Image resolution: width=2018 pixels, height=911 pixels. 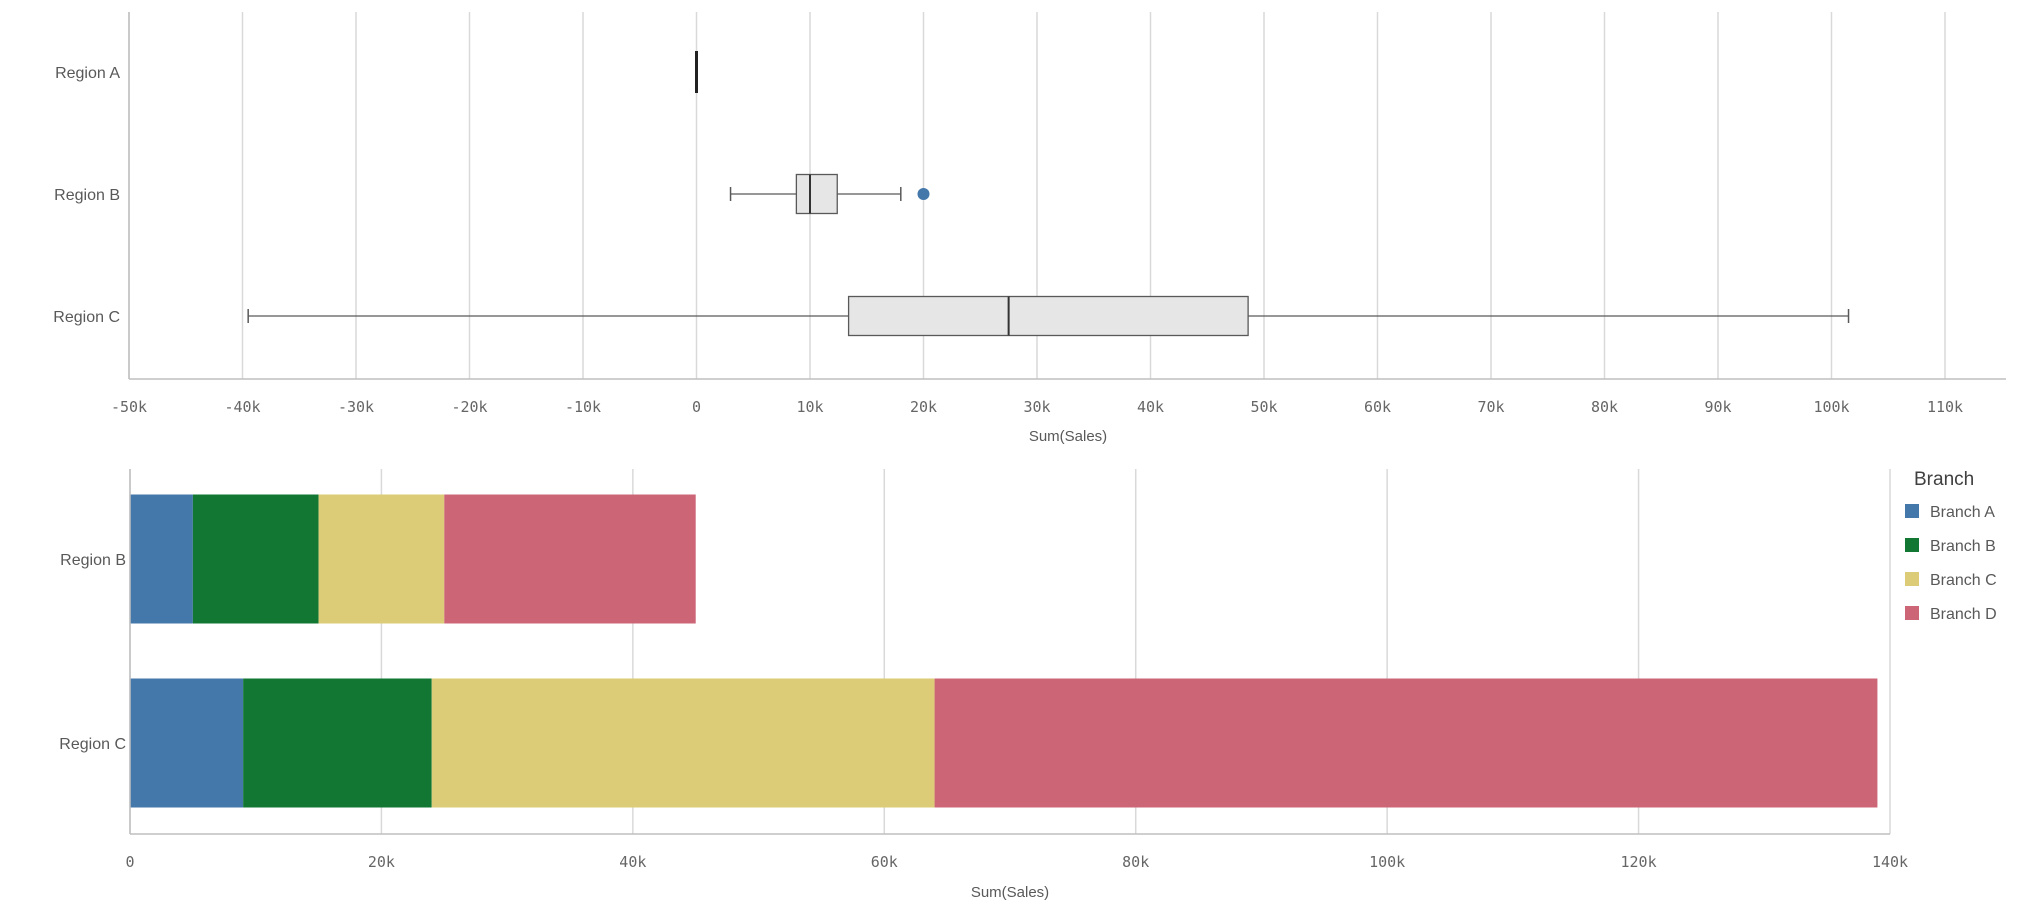 I want to click on legend-item-label: Branch B, so click(x=1963, y=546).